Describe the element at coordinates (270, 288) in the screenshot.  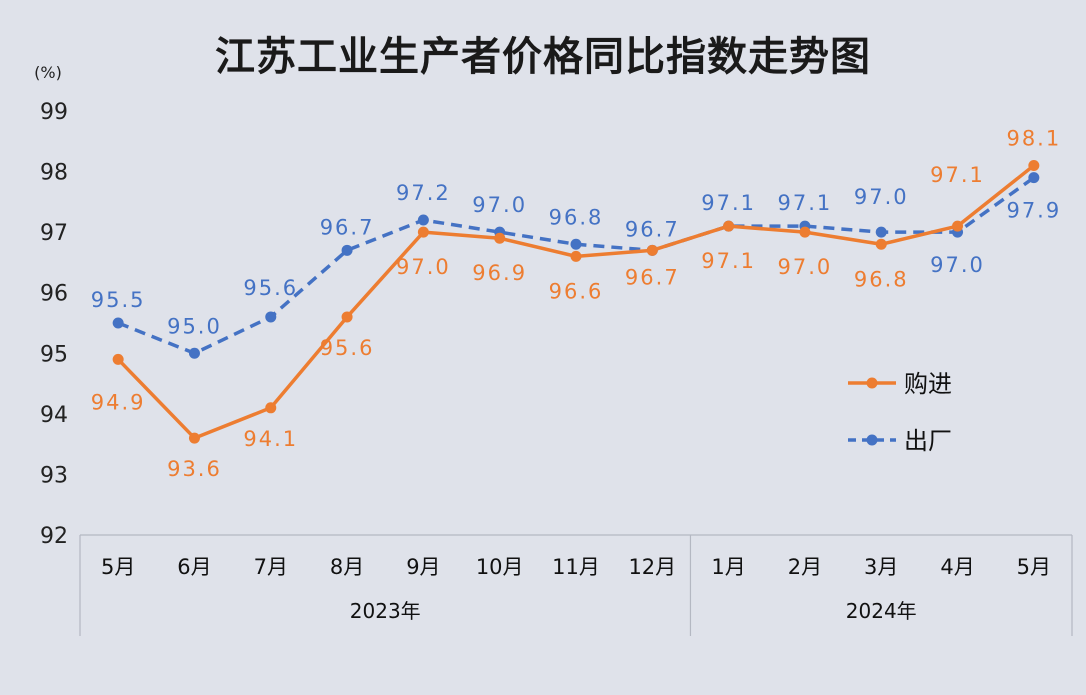
I see `data-label-s1-2: 95.6` at that location.